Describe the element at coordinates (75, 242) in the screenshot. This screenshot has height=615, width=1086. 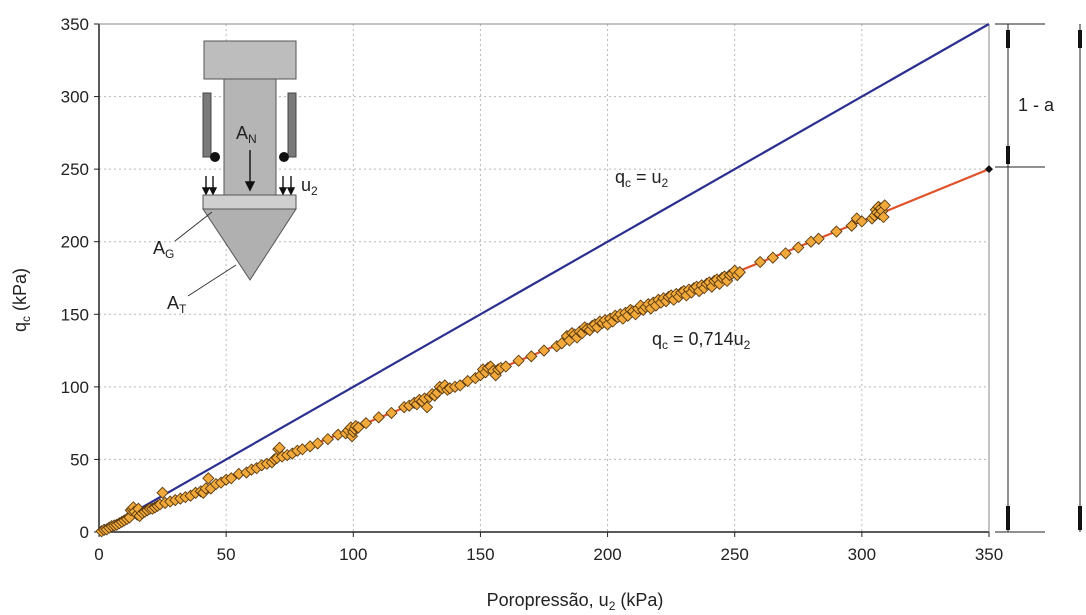
I see `y-tick-label: 200` at that location.